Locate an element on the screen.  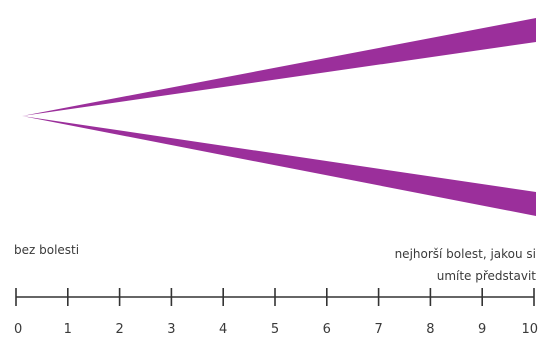
scale-ticks is located at coordinates (275, 297).